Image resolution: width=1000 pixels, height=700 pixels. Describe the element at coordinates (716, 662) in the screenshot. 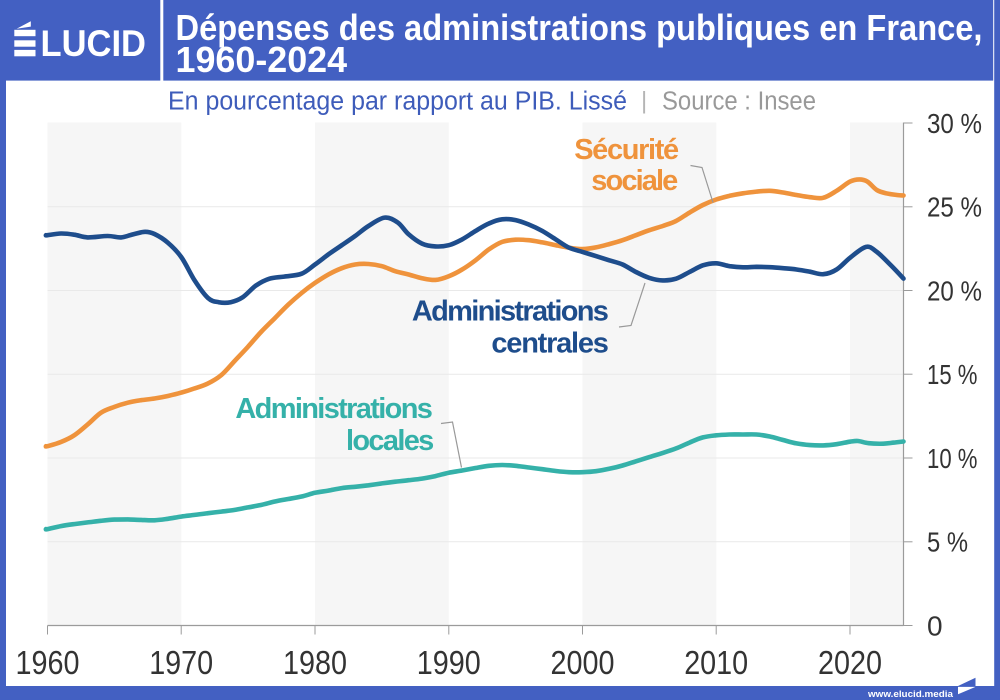

I see `svg-text: 2010` at that location.